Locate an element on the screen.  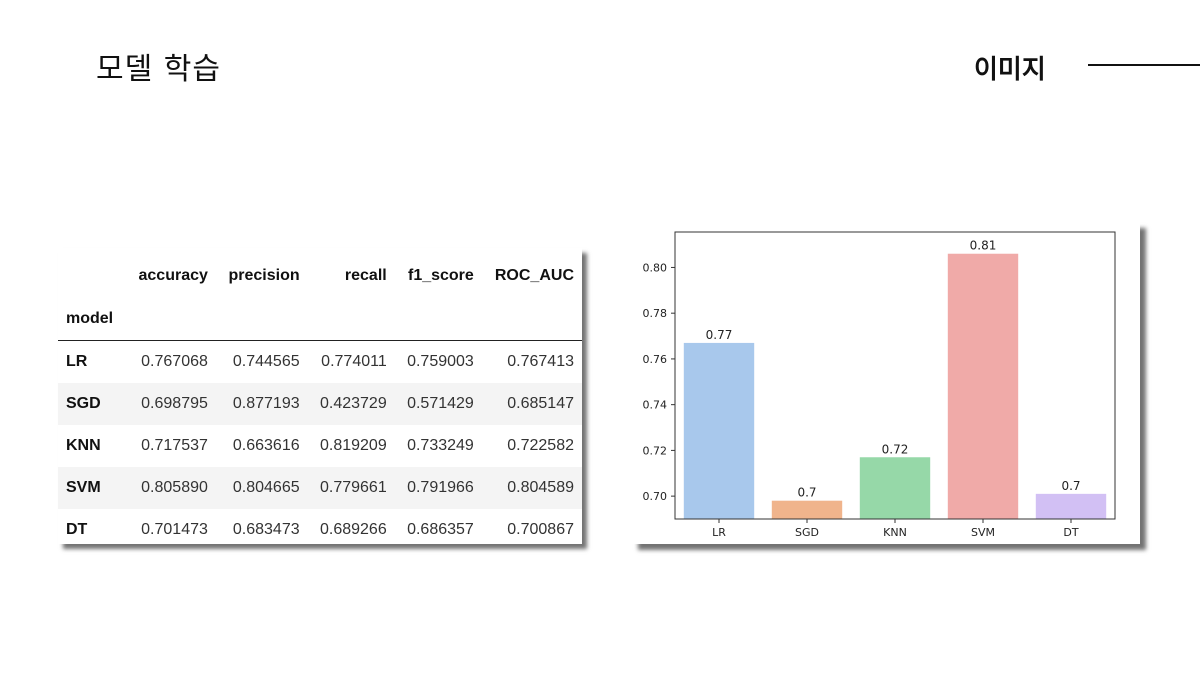
x-tick-label: DT is located at coordinates (1070, 532).